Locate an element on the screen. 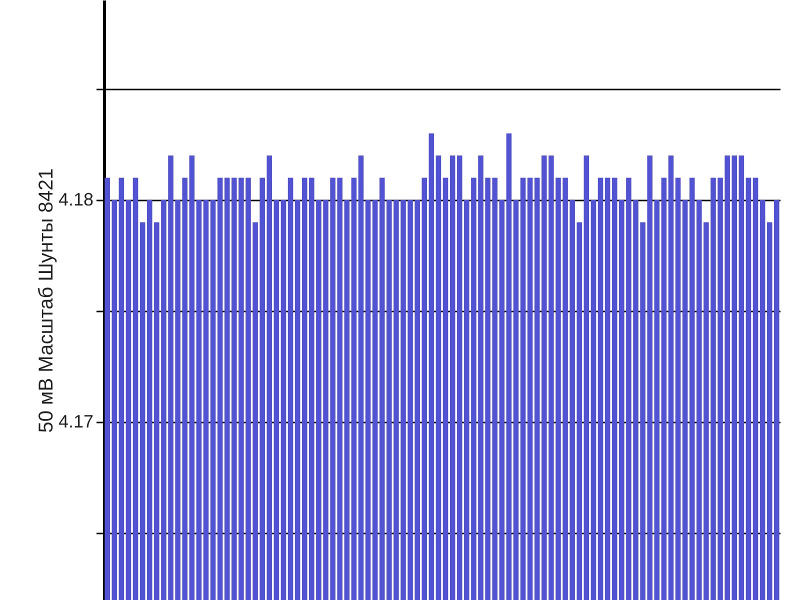 The width and height of the screenshot is (800, 600). y-tick-label: 4.17 is located at coordinates (76, 422).